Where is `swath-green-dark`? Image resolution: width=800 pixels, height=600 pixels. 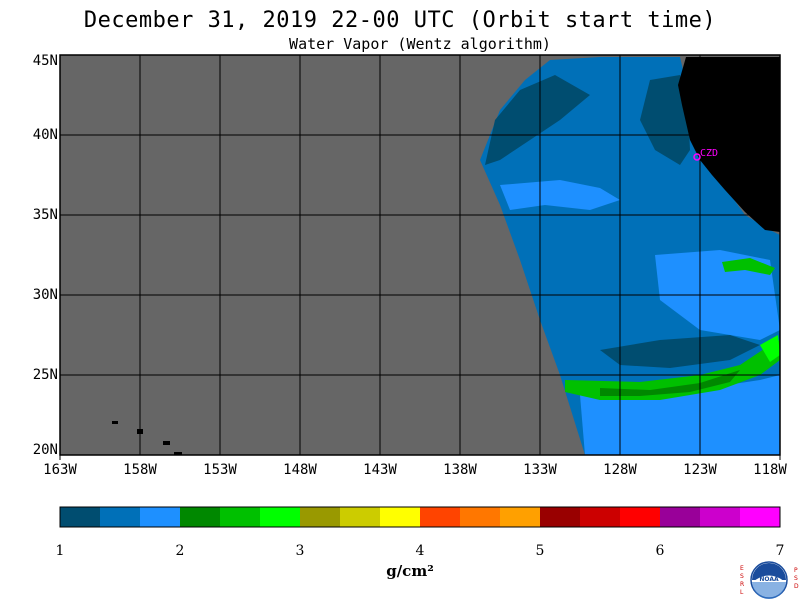
swath-green-dark is located at coordinates (670, 383).